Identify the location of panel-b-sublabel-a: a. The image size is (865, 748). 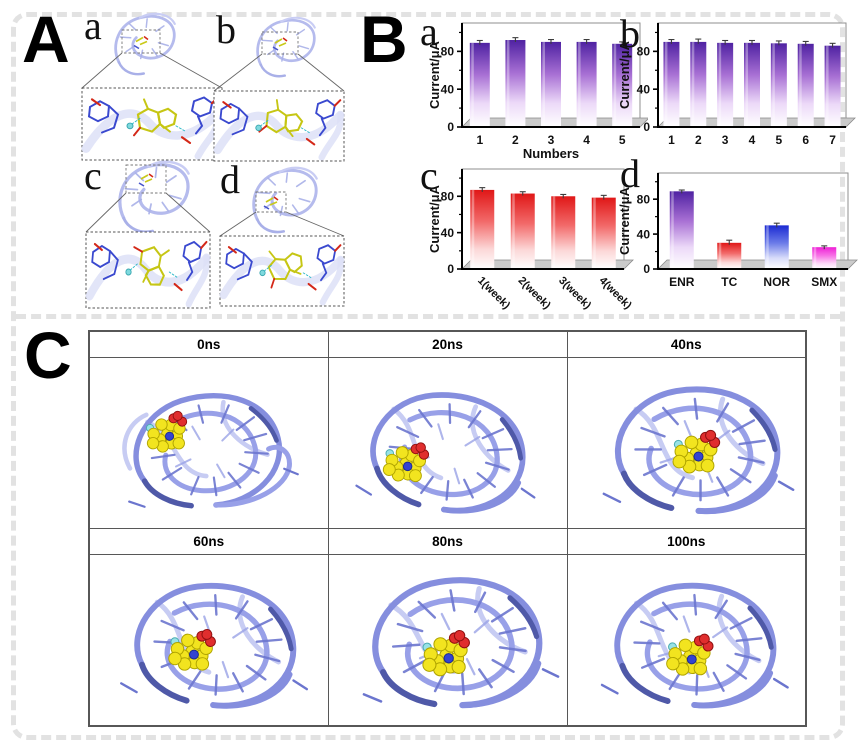
(429, 31).